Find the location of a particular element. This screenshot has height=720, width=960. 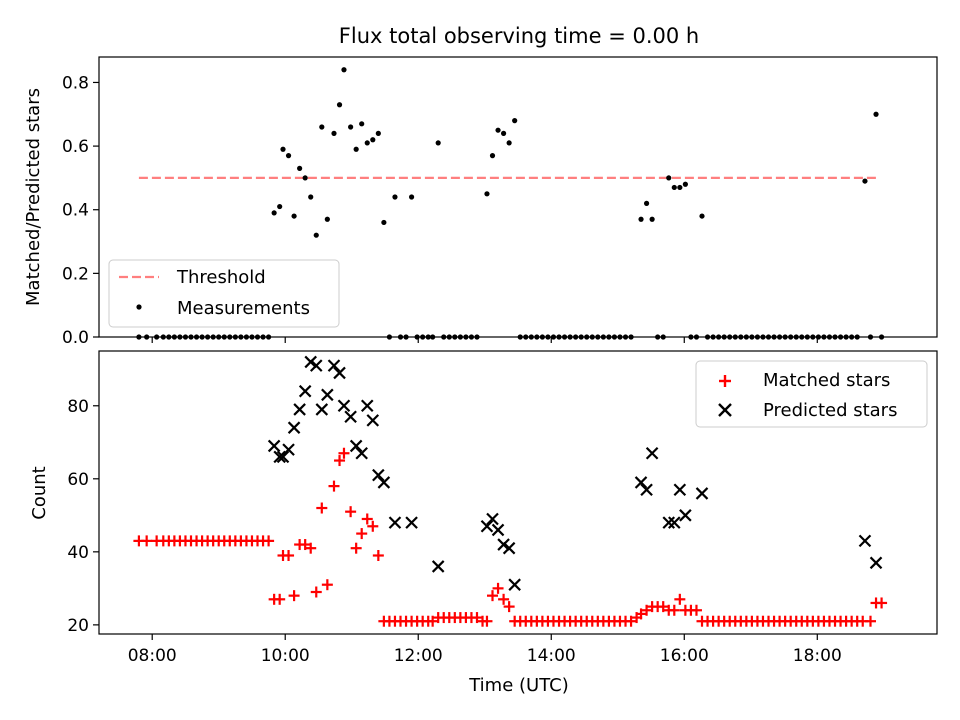

bottom-legend-box is located at coordinates (811, 394).